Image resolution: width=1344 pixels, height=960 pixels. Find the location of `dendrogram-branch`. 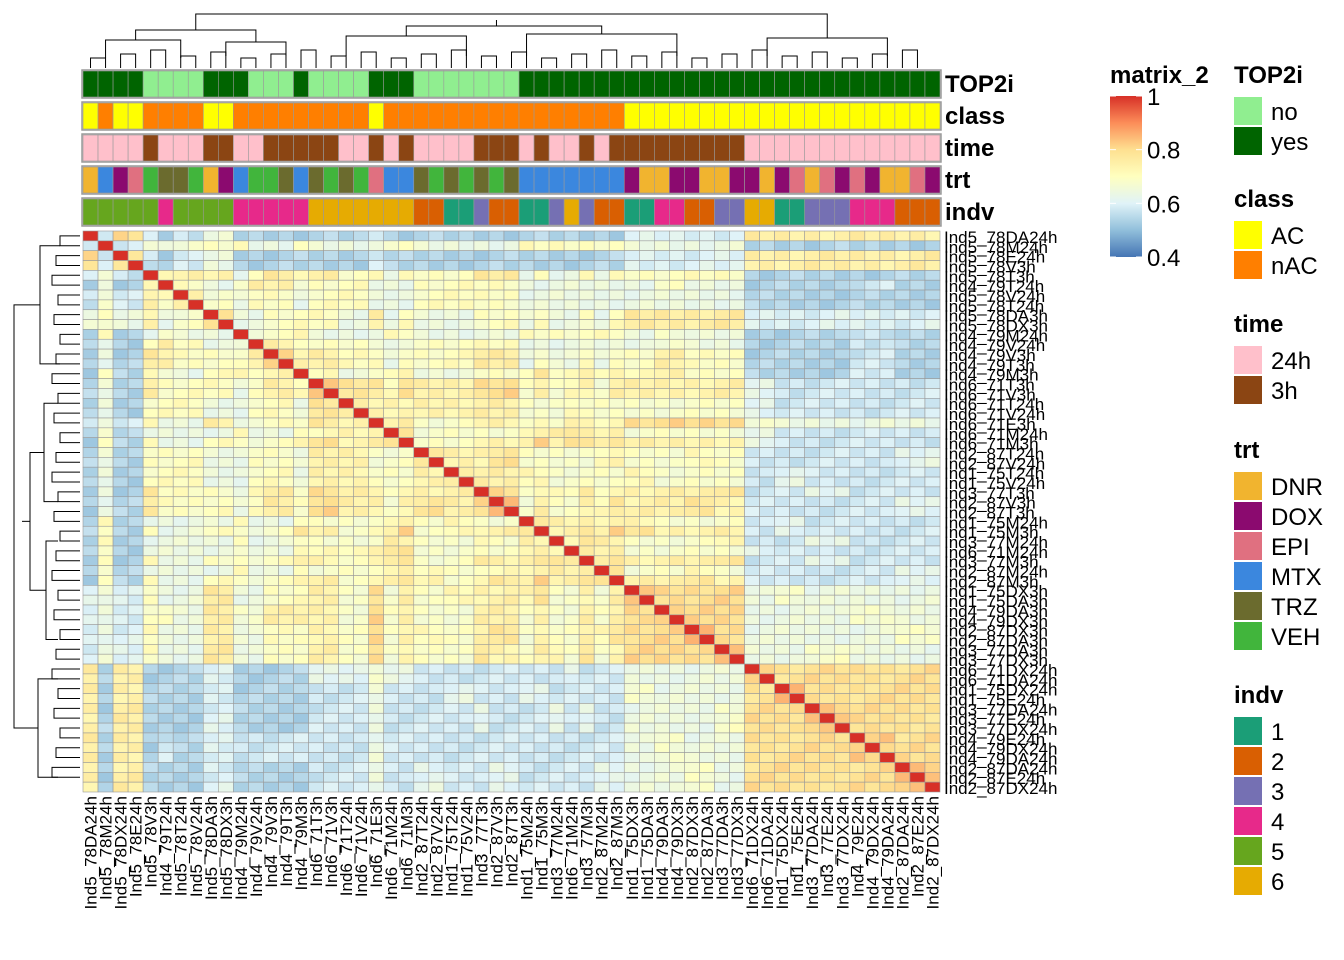

dendrogram-branch is located at coordinates (368, 59).